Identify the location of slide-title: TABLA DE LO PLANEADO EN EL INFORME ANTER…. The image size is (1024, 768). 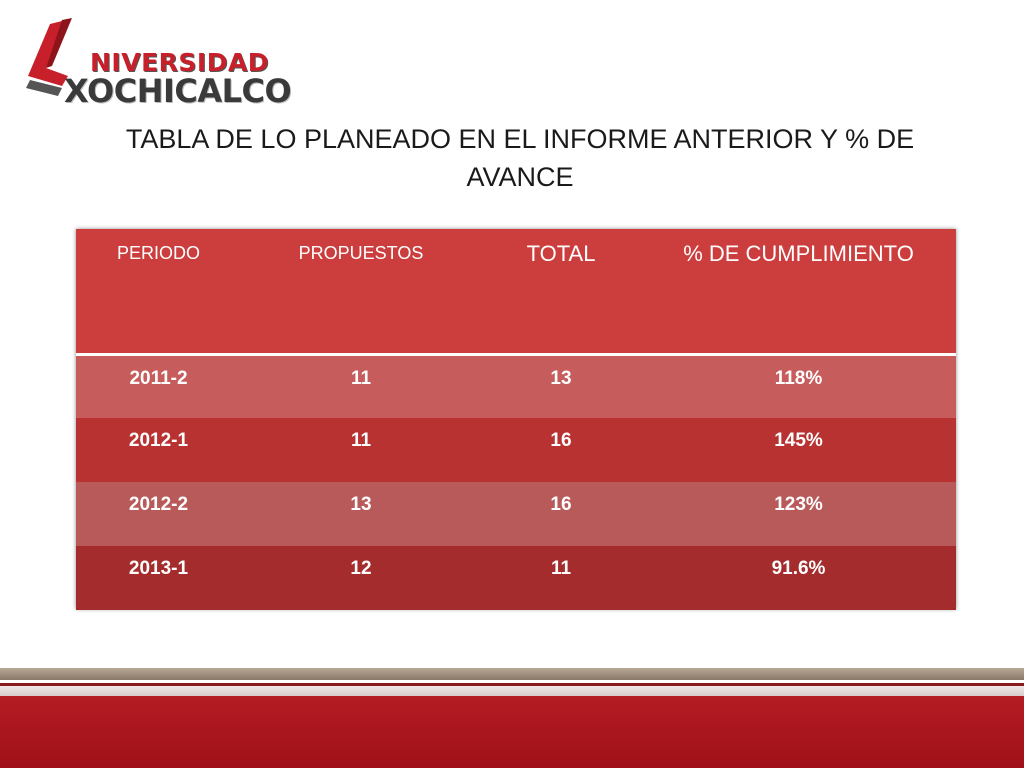
(520, 158).